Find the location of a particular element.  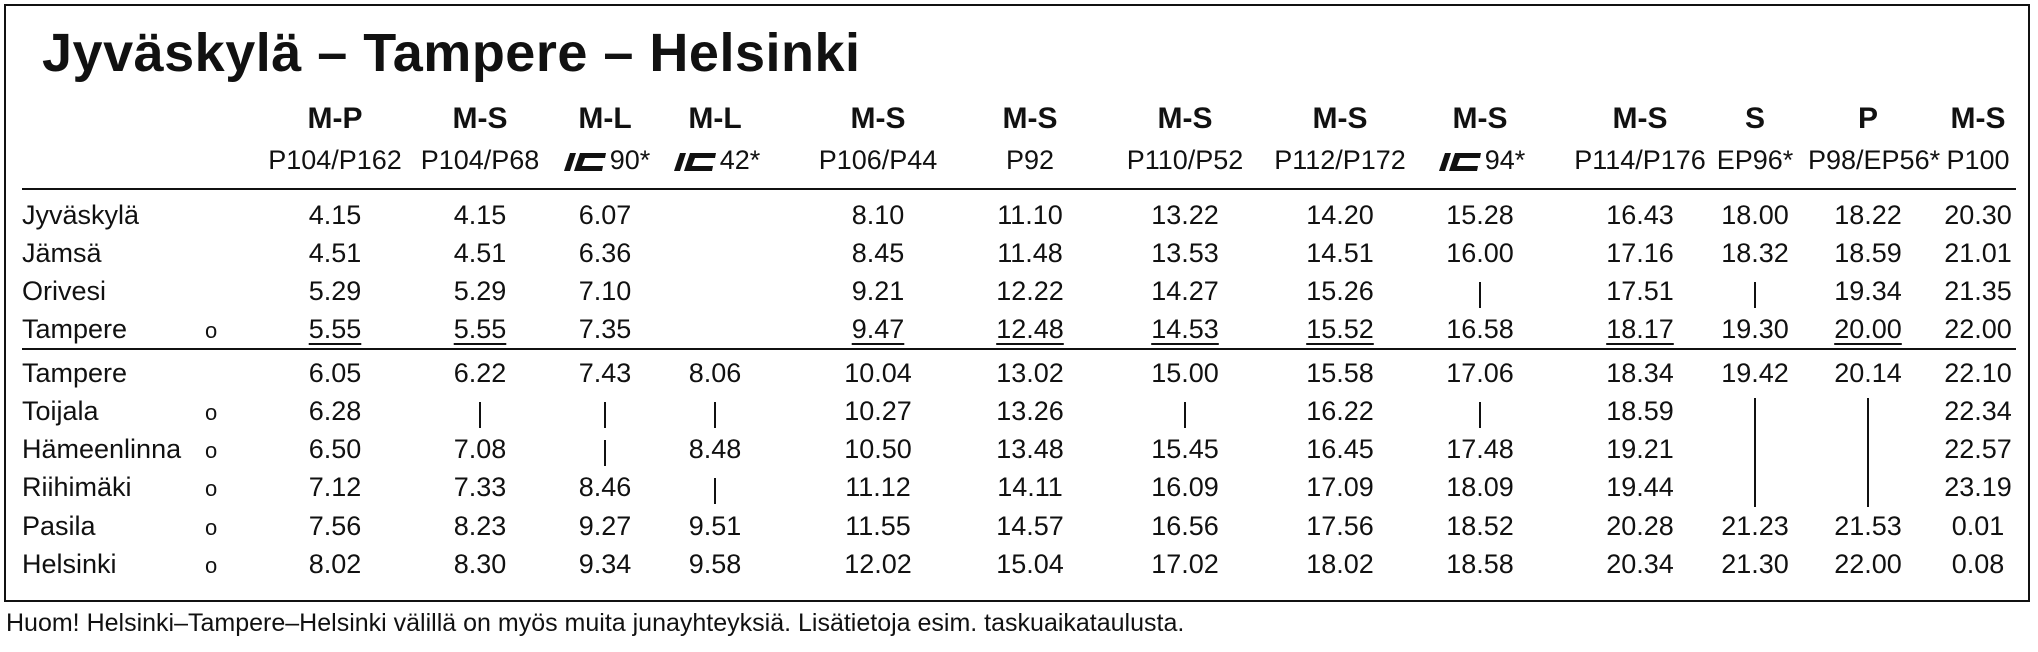

train-number-label: P106/P44 is located at coordinates (878, 160).